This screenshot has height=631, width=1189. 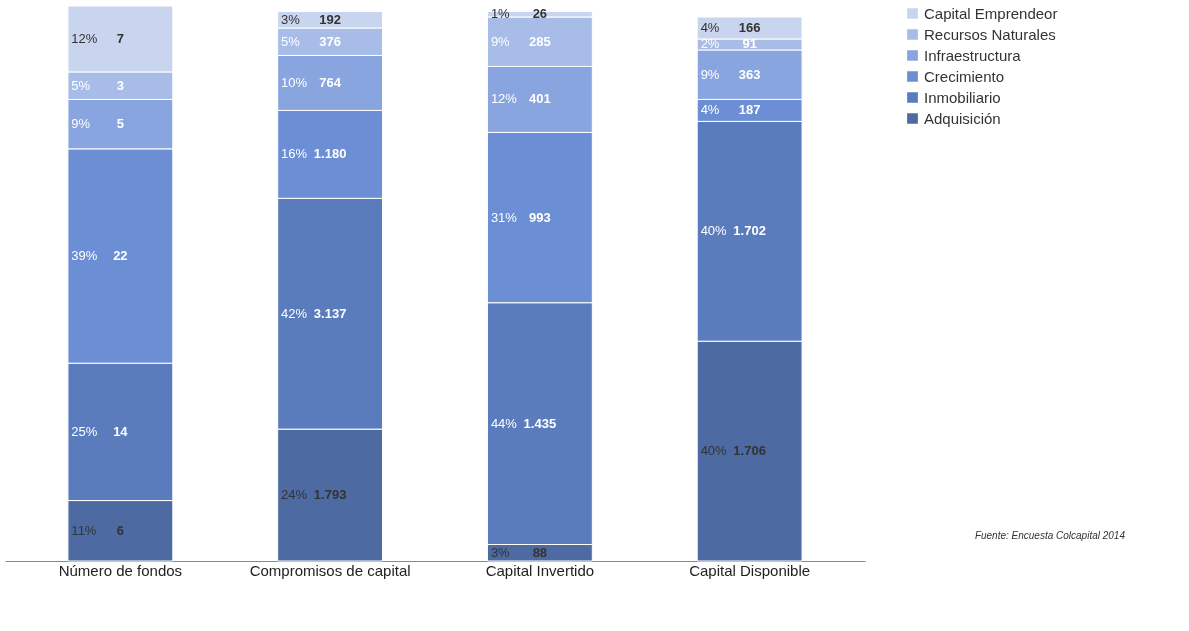 I want to click on x-tick-label: Número de fondos, so click(x=120, y=570).